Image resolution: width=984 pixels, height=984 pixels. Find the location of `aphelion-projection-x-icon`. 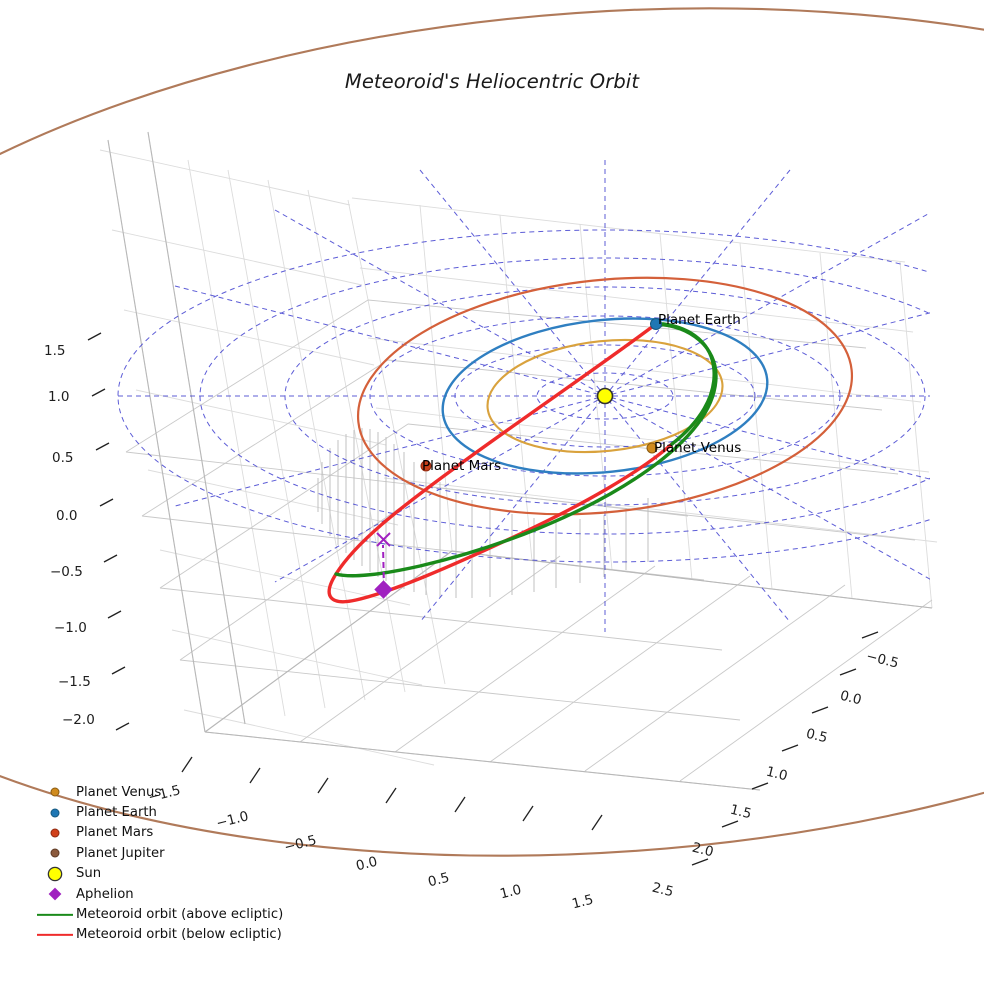

aphelion-projection-x-icon is located at coordinates (383, 539).